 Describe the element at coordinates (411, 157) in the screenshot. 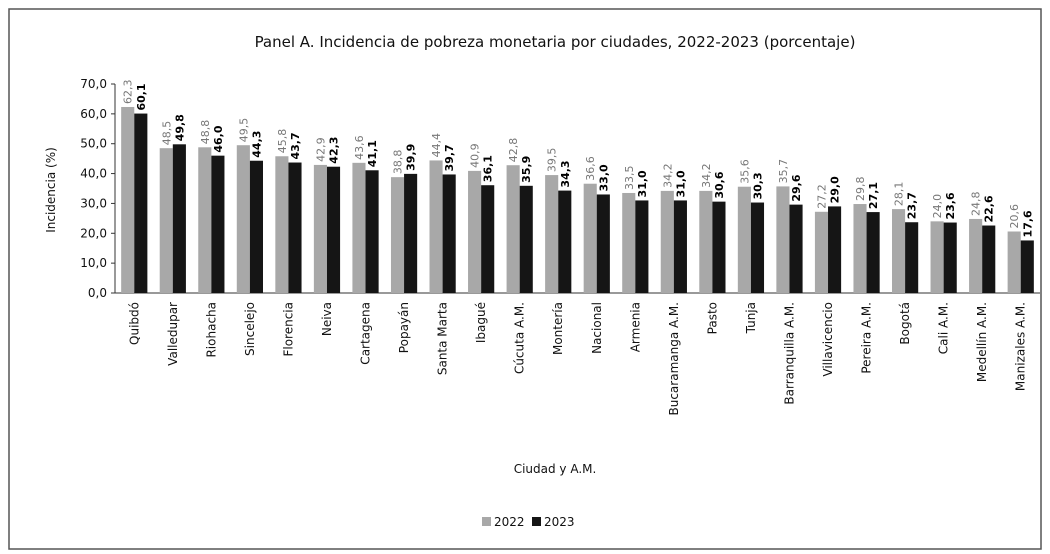

I see `value-label: 39,9` at that location.